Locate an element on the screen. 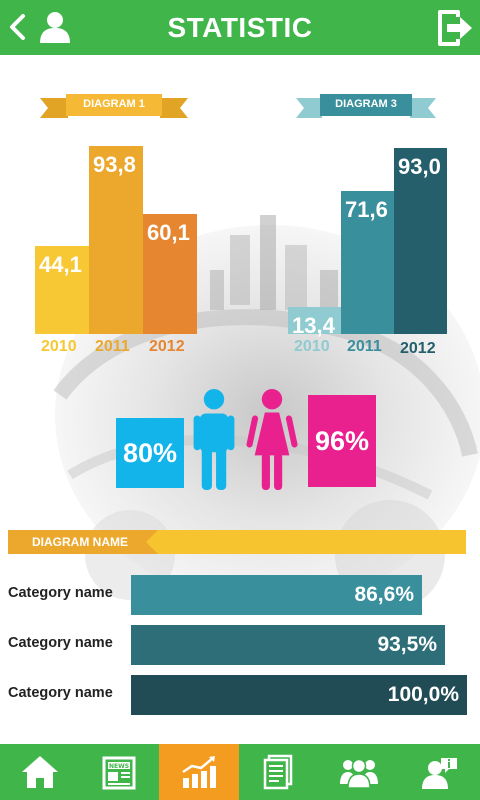 The image size is (480, 800). diagram-name-title: DIAGRAM NAME is located at coordinates (80, 542).